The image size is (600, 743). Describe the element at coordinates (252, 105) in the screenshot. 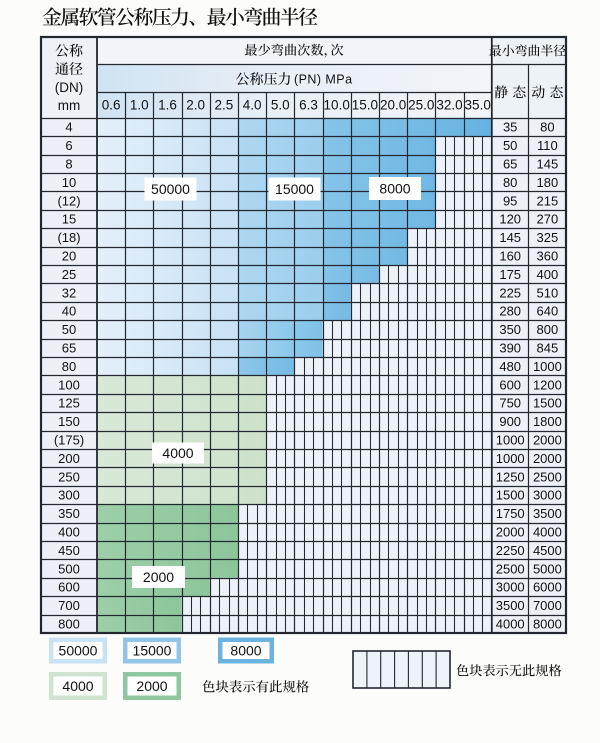

I see `svg-text: 4.0` at that location.